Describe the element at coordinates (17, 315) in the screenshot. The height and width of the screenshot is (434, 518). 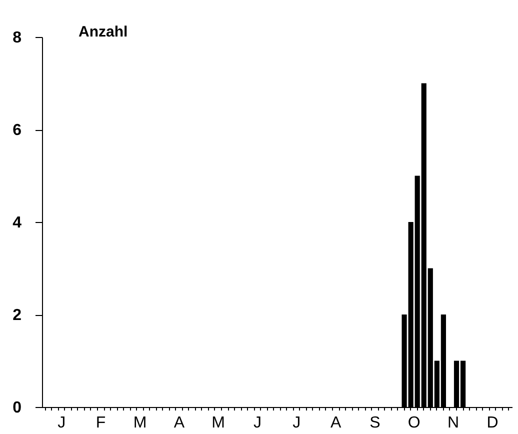
I see `y-tick-label: 2` at that location.